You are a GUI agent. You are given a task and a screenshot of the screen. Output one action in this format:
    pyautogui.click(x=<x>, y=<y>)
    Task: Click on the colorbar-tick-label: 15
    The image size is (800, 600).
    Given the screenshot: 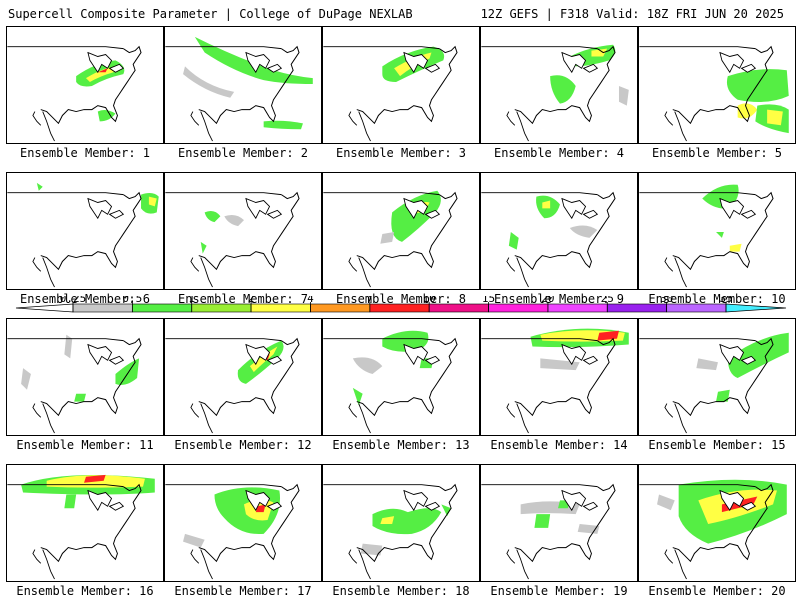 What is the action you would take?
    pyautogui.click(x=488, y=300)
    